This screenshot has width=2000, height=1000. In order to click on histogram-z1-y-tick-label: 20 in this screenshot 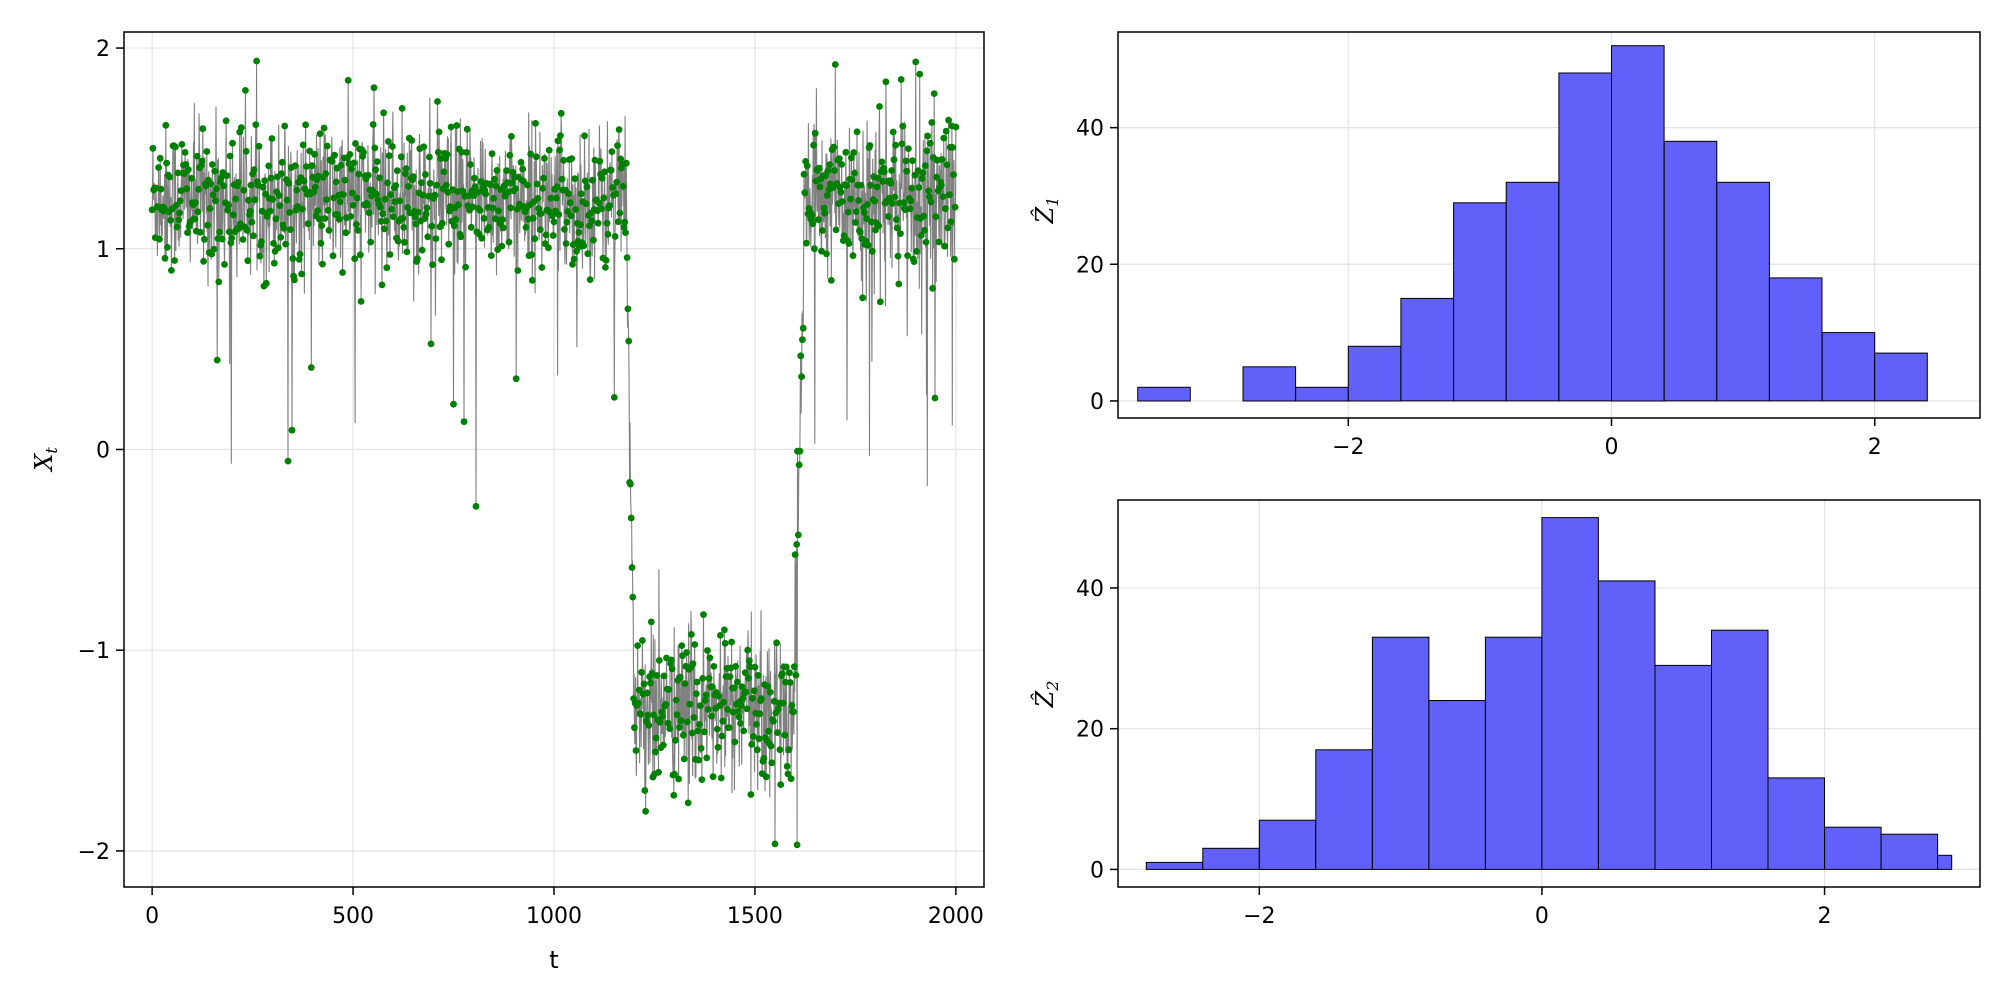, I will do `click(1090, 265)`.